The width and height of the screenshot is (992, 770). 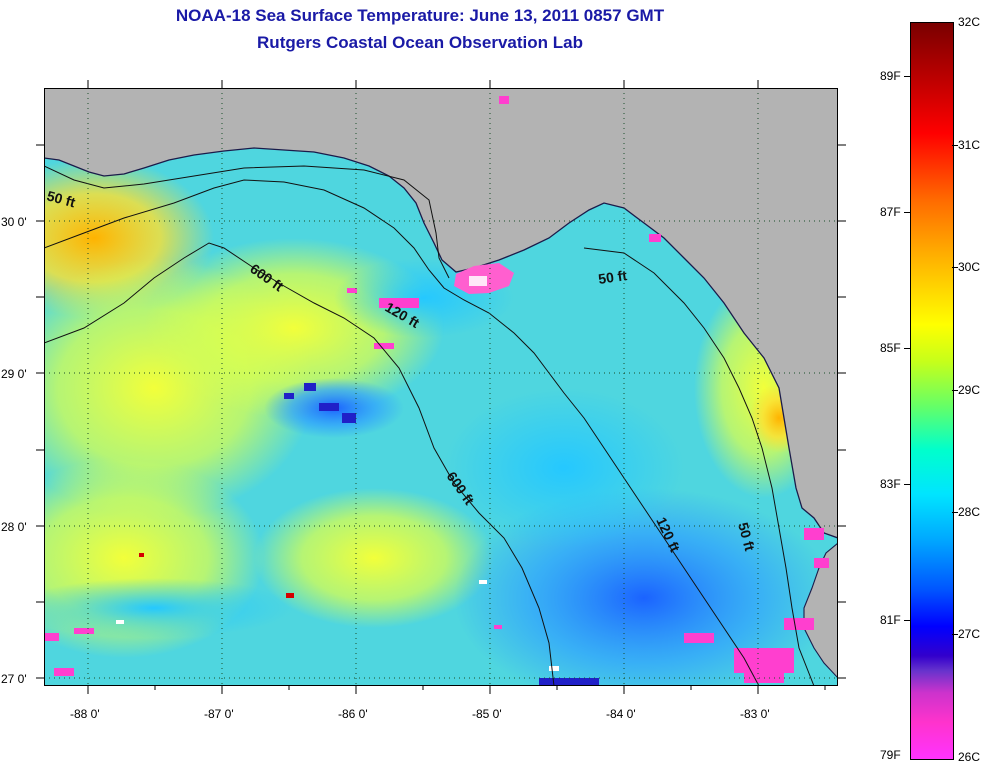 I want to click on warm-water-patch, so click(x=374, y=558).